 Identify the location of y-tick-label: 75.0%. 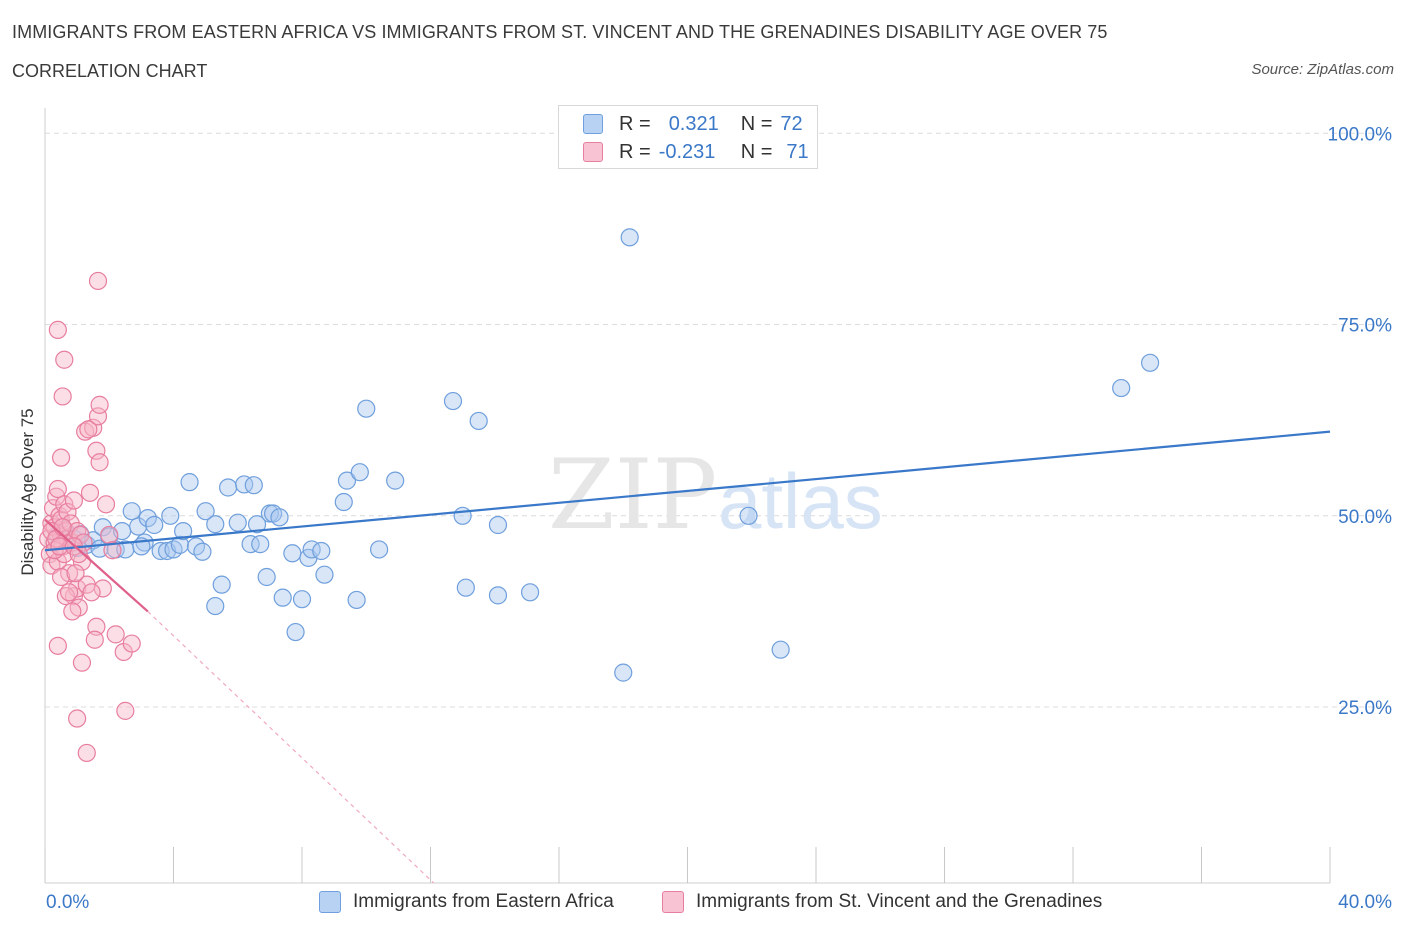
(1365, 326).